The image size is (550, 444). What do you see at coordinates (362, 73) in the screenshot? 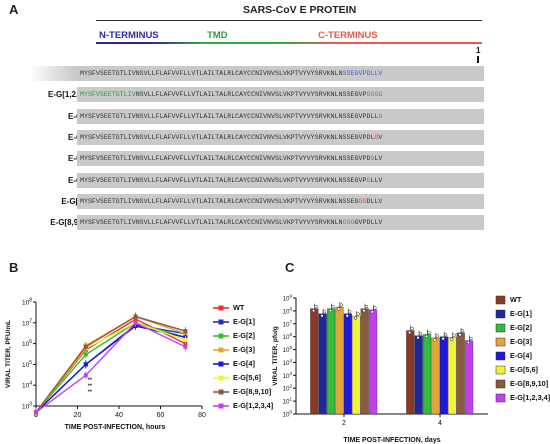
I see `sequence-mutation: SSEGVPDLLV` at bounding box center [362, 73].